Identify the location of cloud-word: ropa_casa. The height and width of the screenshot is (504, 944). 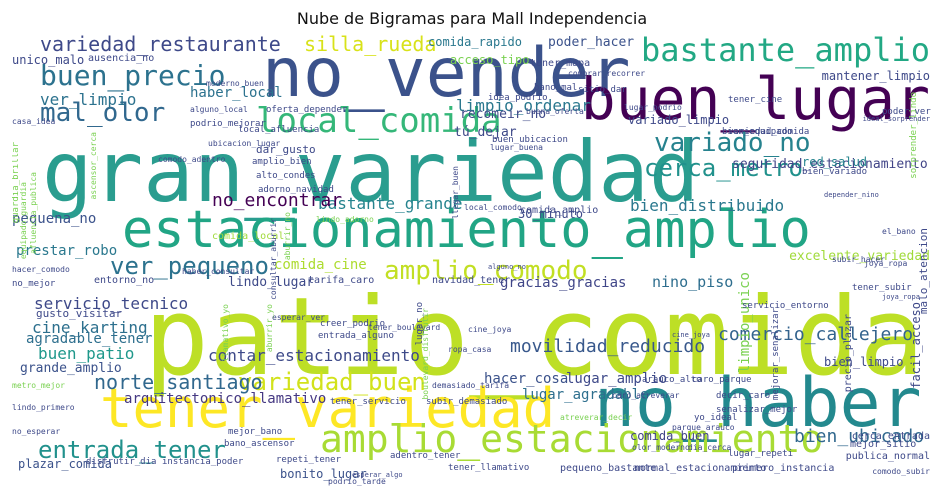
(470, 349).